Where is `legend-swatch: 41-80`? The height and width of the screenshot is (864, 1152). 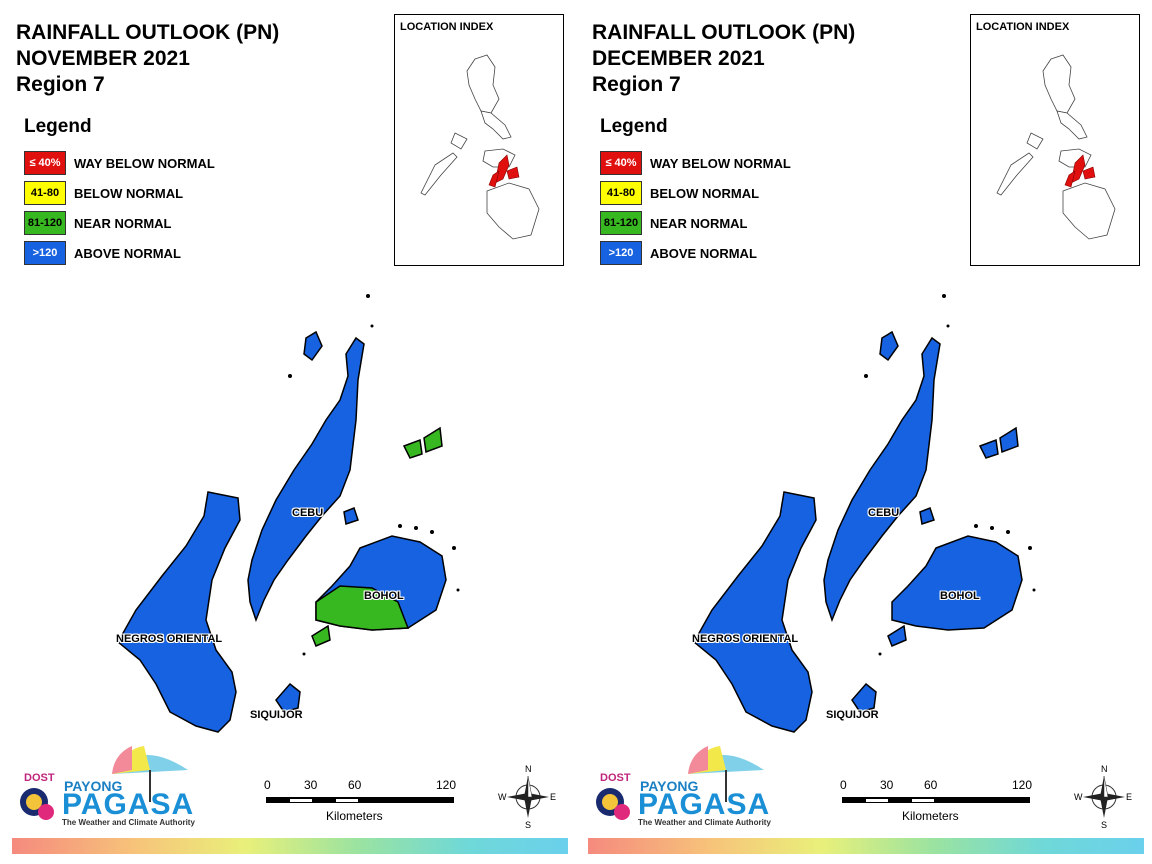
legend-swatch: 41-80 is located at coordinates (45, 193).